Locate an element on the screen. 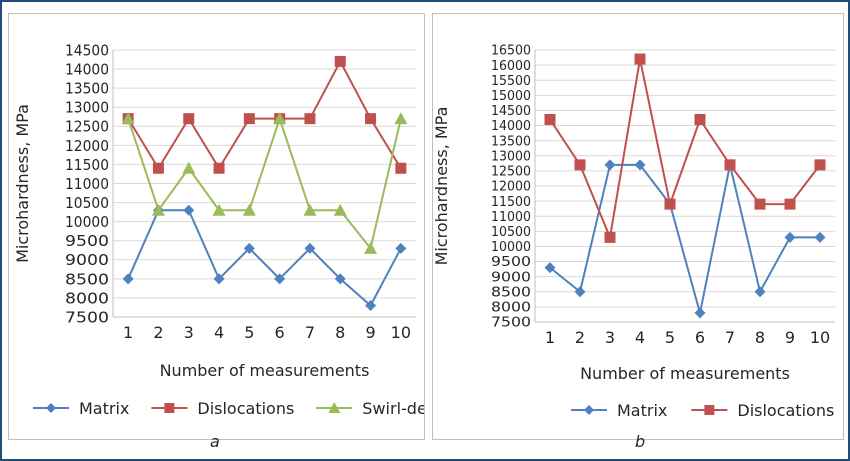 This screenshot has width=850, height=461. y-tick-label: 15500 is located at coordinates (511, 81).